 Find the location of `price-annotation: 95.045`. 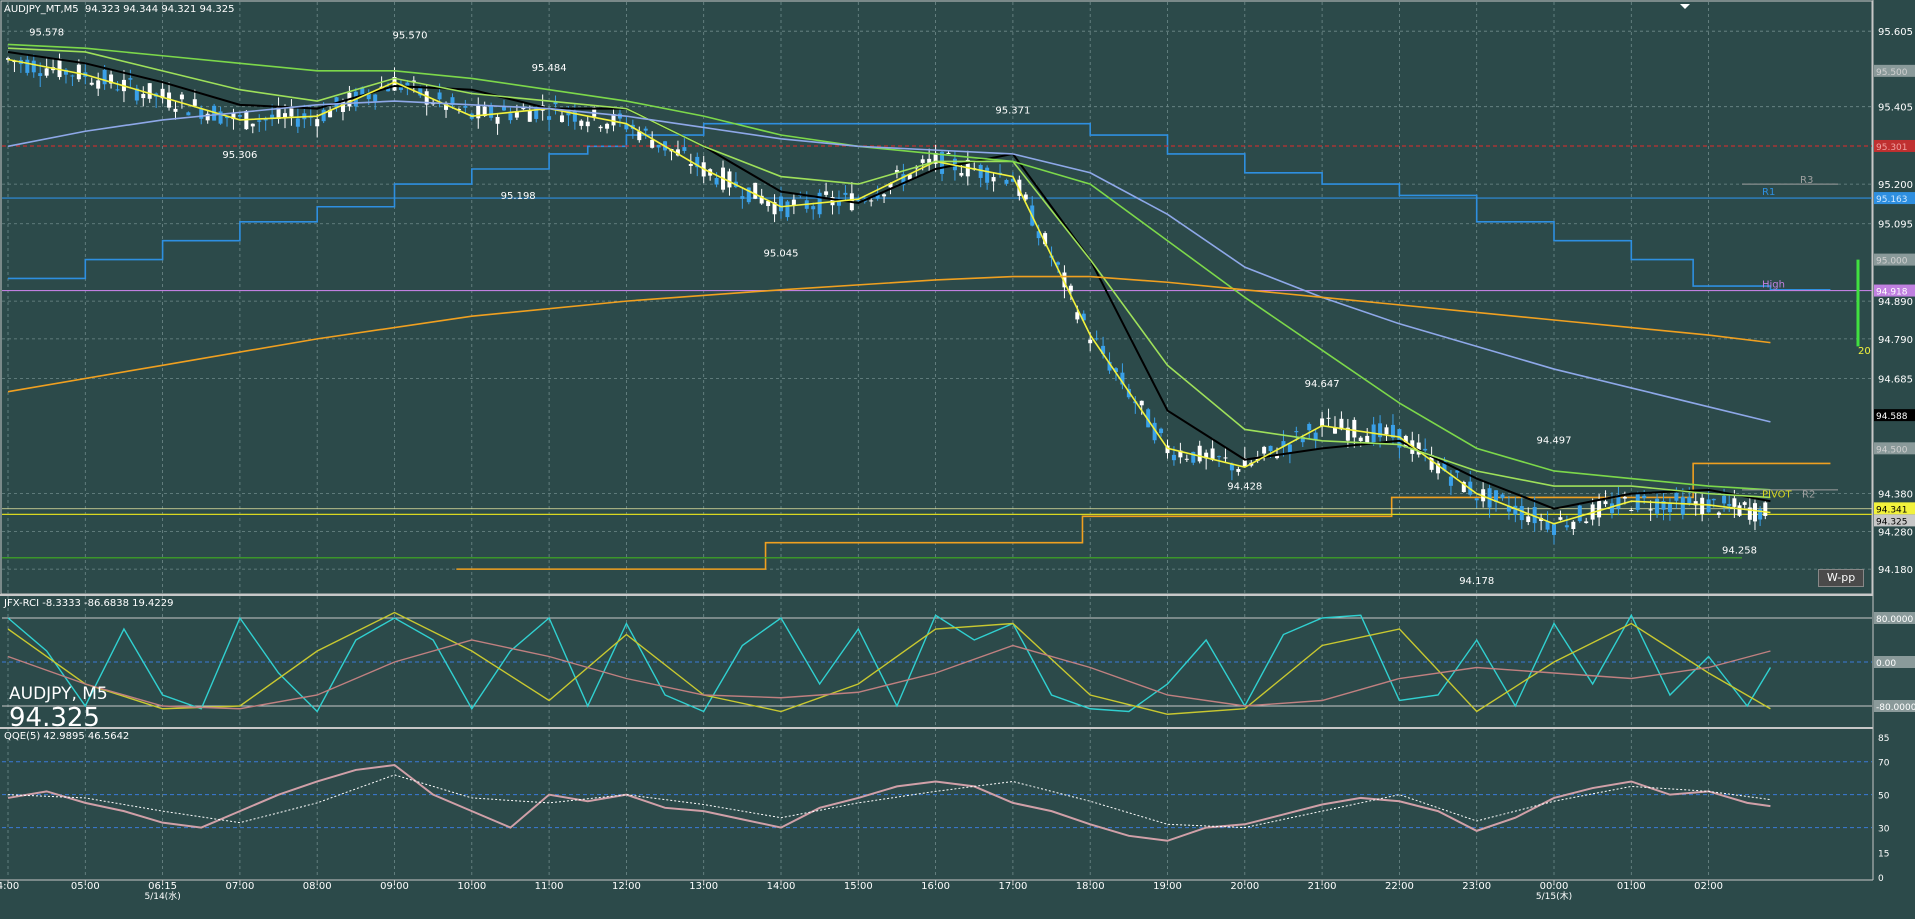

price-annotation: 95.045 is located at coordinates (781, 254).